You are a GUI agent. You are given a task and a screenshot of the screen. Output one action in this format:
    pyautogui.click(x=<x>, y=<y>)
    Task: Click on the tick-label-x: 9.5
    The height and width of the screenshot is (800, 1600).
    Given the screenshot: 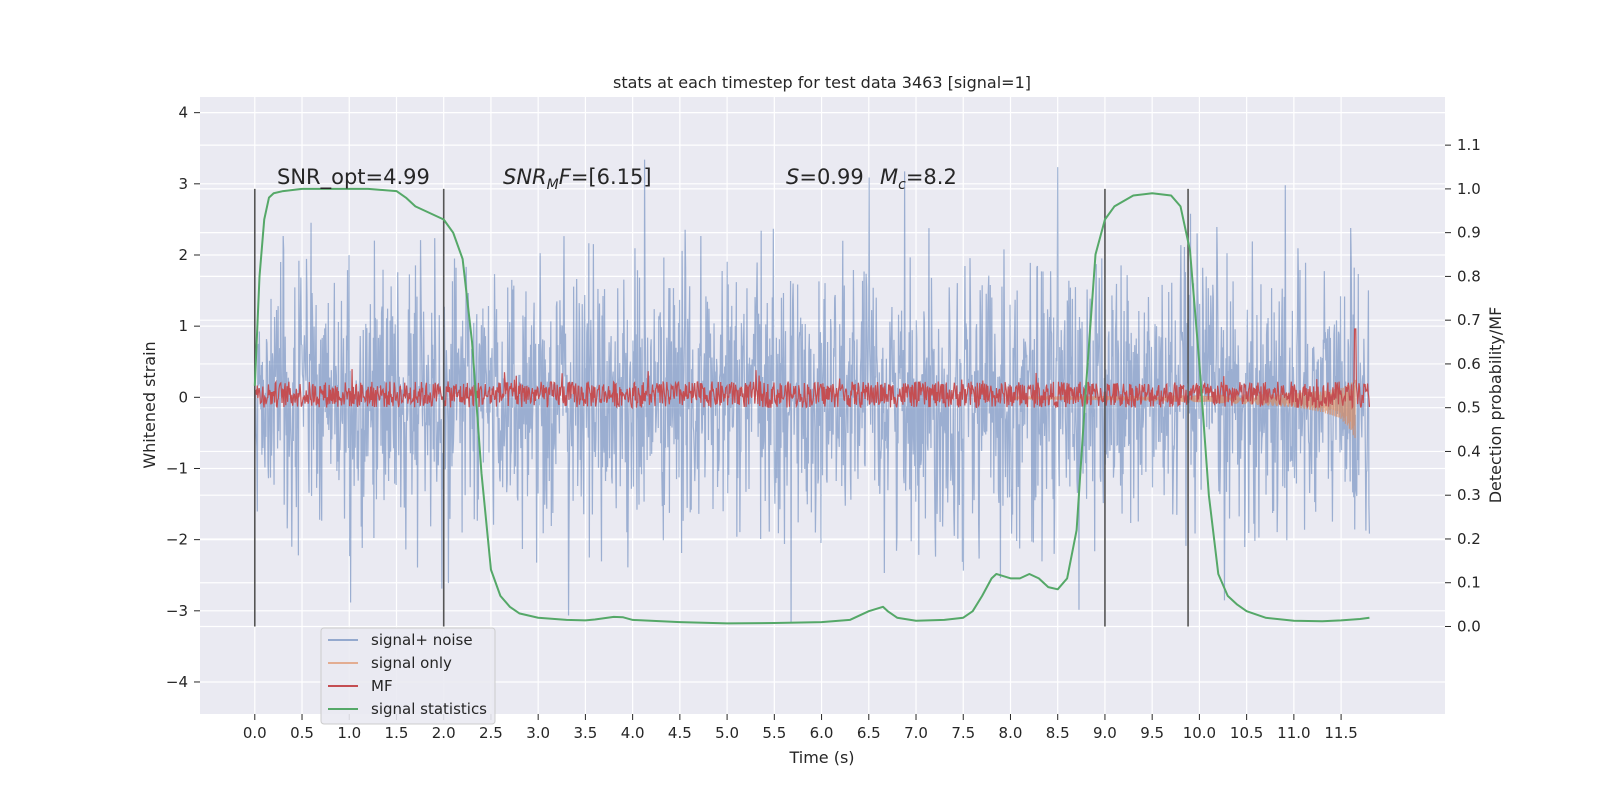 What is the action you would take?
    pyautogui.click(x=1152, y=733)
    